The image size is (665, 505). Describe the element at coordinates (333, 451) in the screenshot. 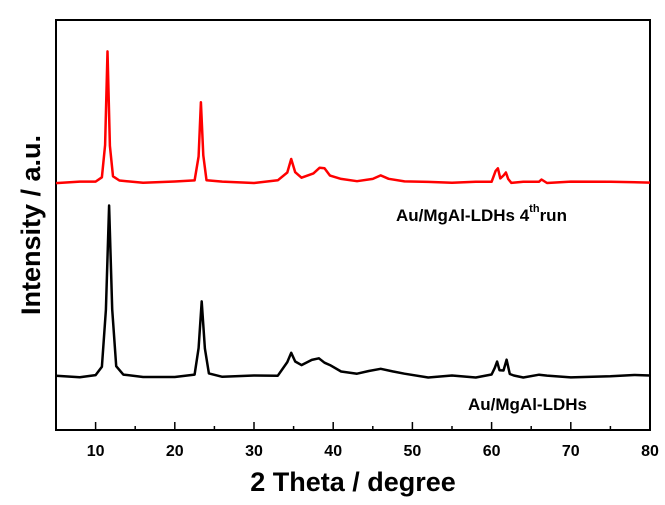

I see `x-tick-label: 40` at that location.